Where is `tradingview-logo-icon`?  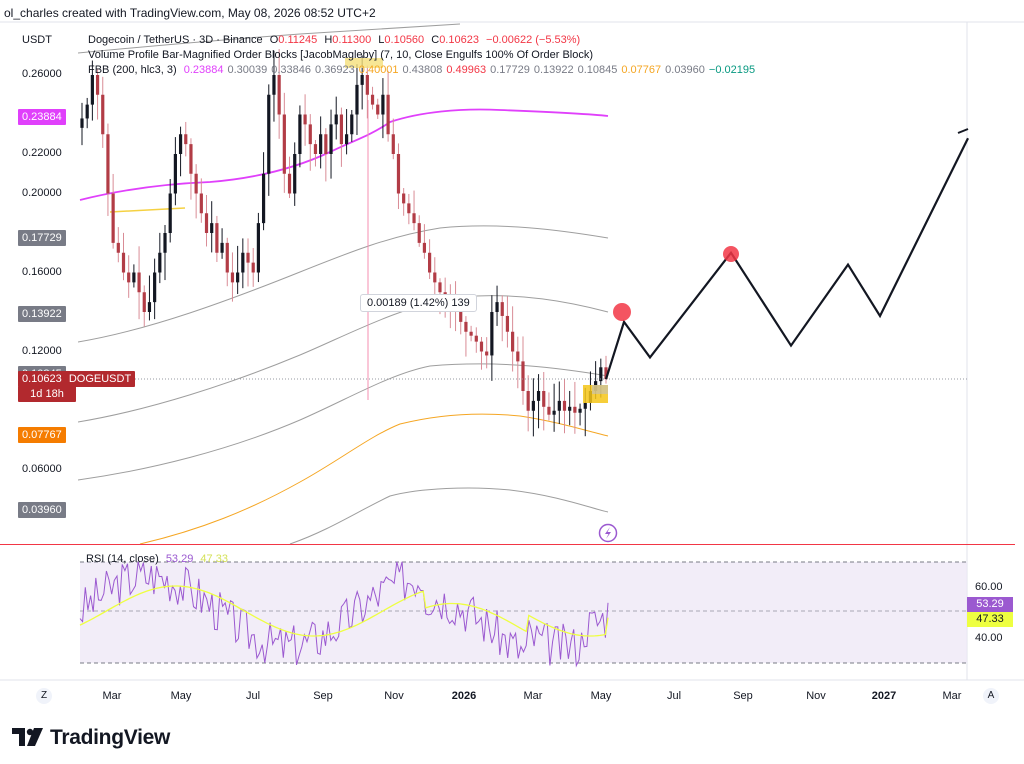 tradingview-logo-icon is located at coordinates (27, 737).